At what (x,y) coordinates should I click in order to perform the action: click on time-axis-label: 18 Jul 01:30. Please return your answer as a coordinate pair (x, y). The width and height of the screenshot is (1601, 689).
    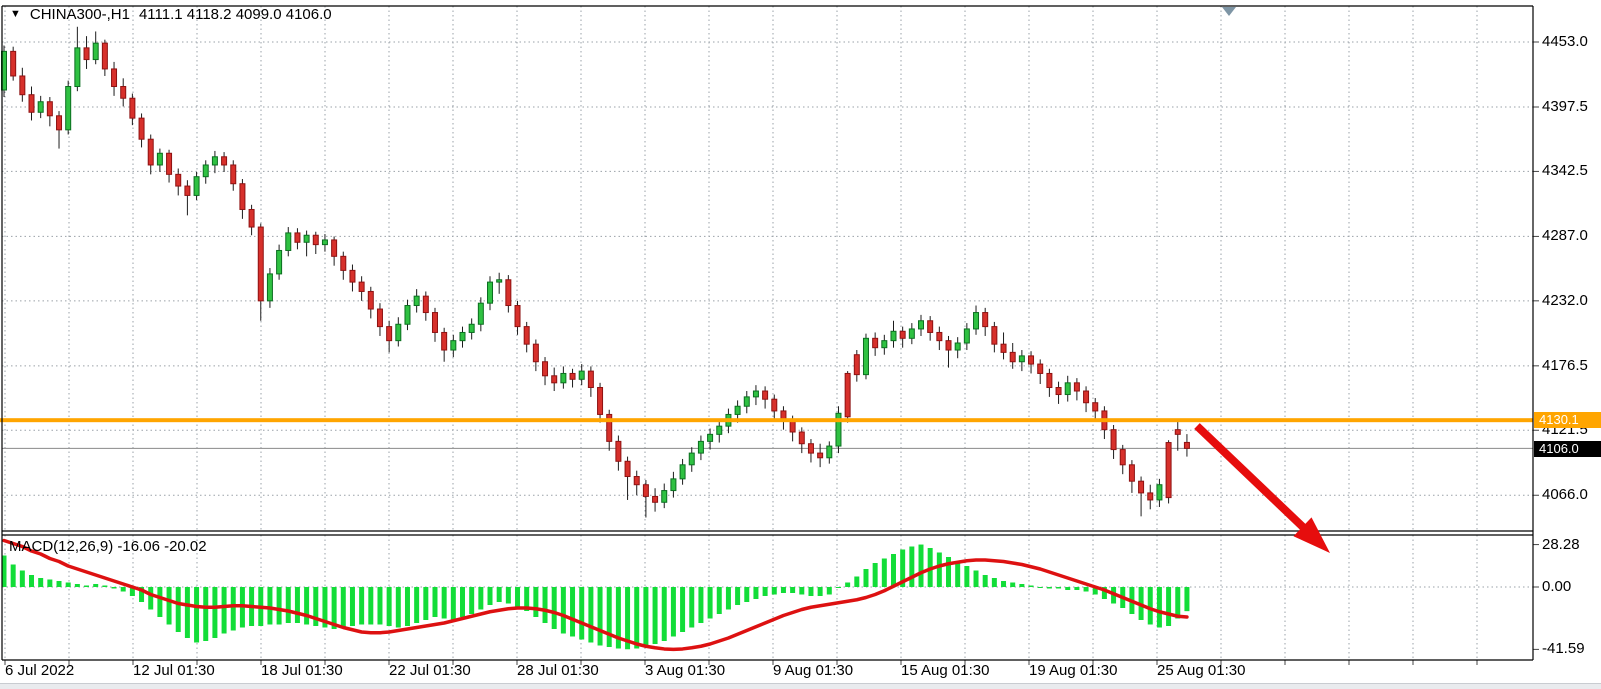
    Looking at the image, I should click on (302, 670).